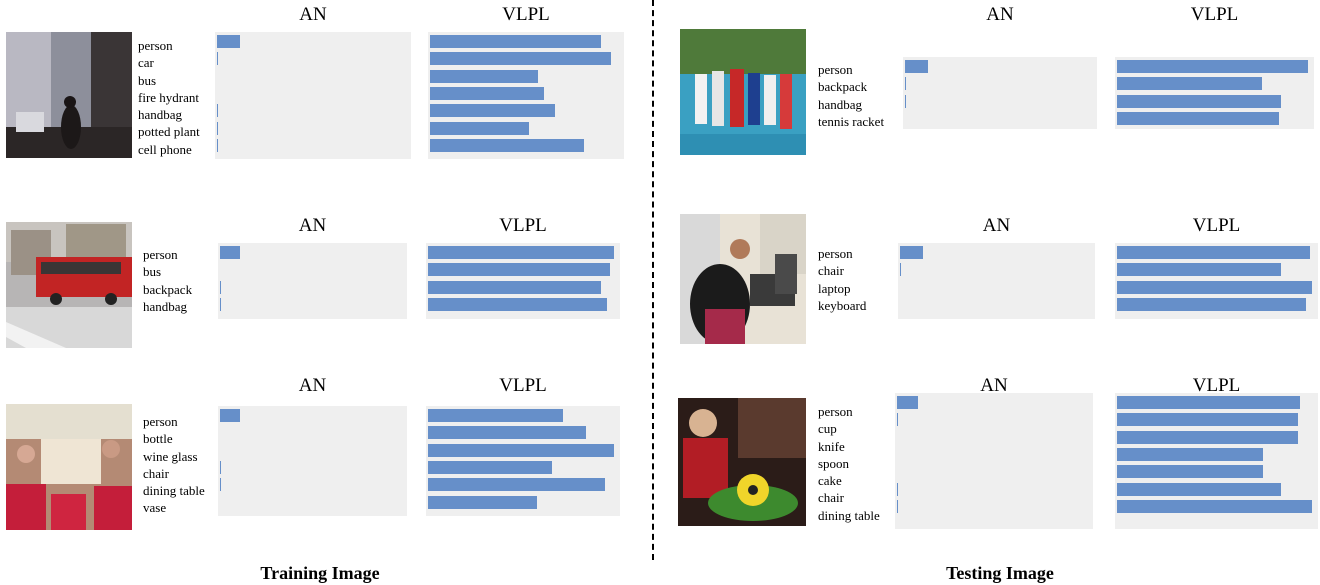 The height and width of the screenshot is (585, 1320). I want to click on category-labels: person backpack handbag tennis racket, so click(851, 95).